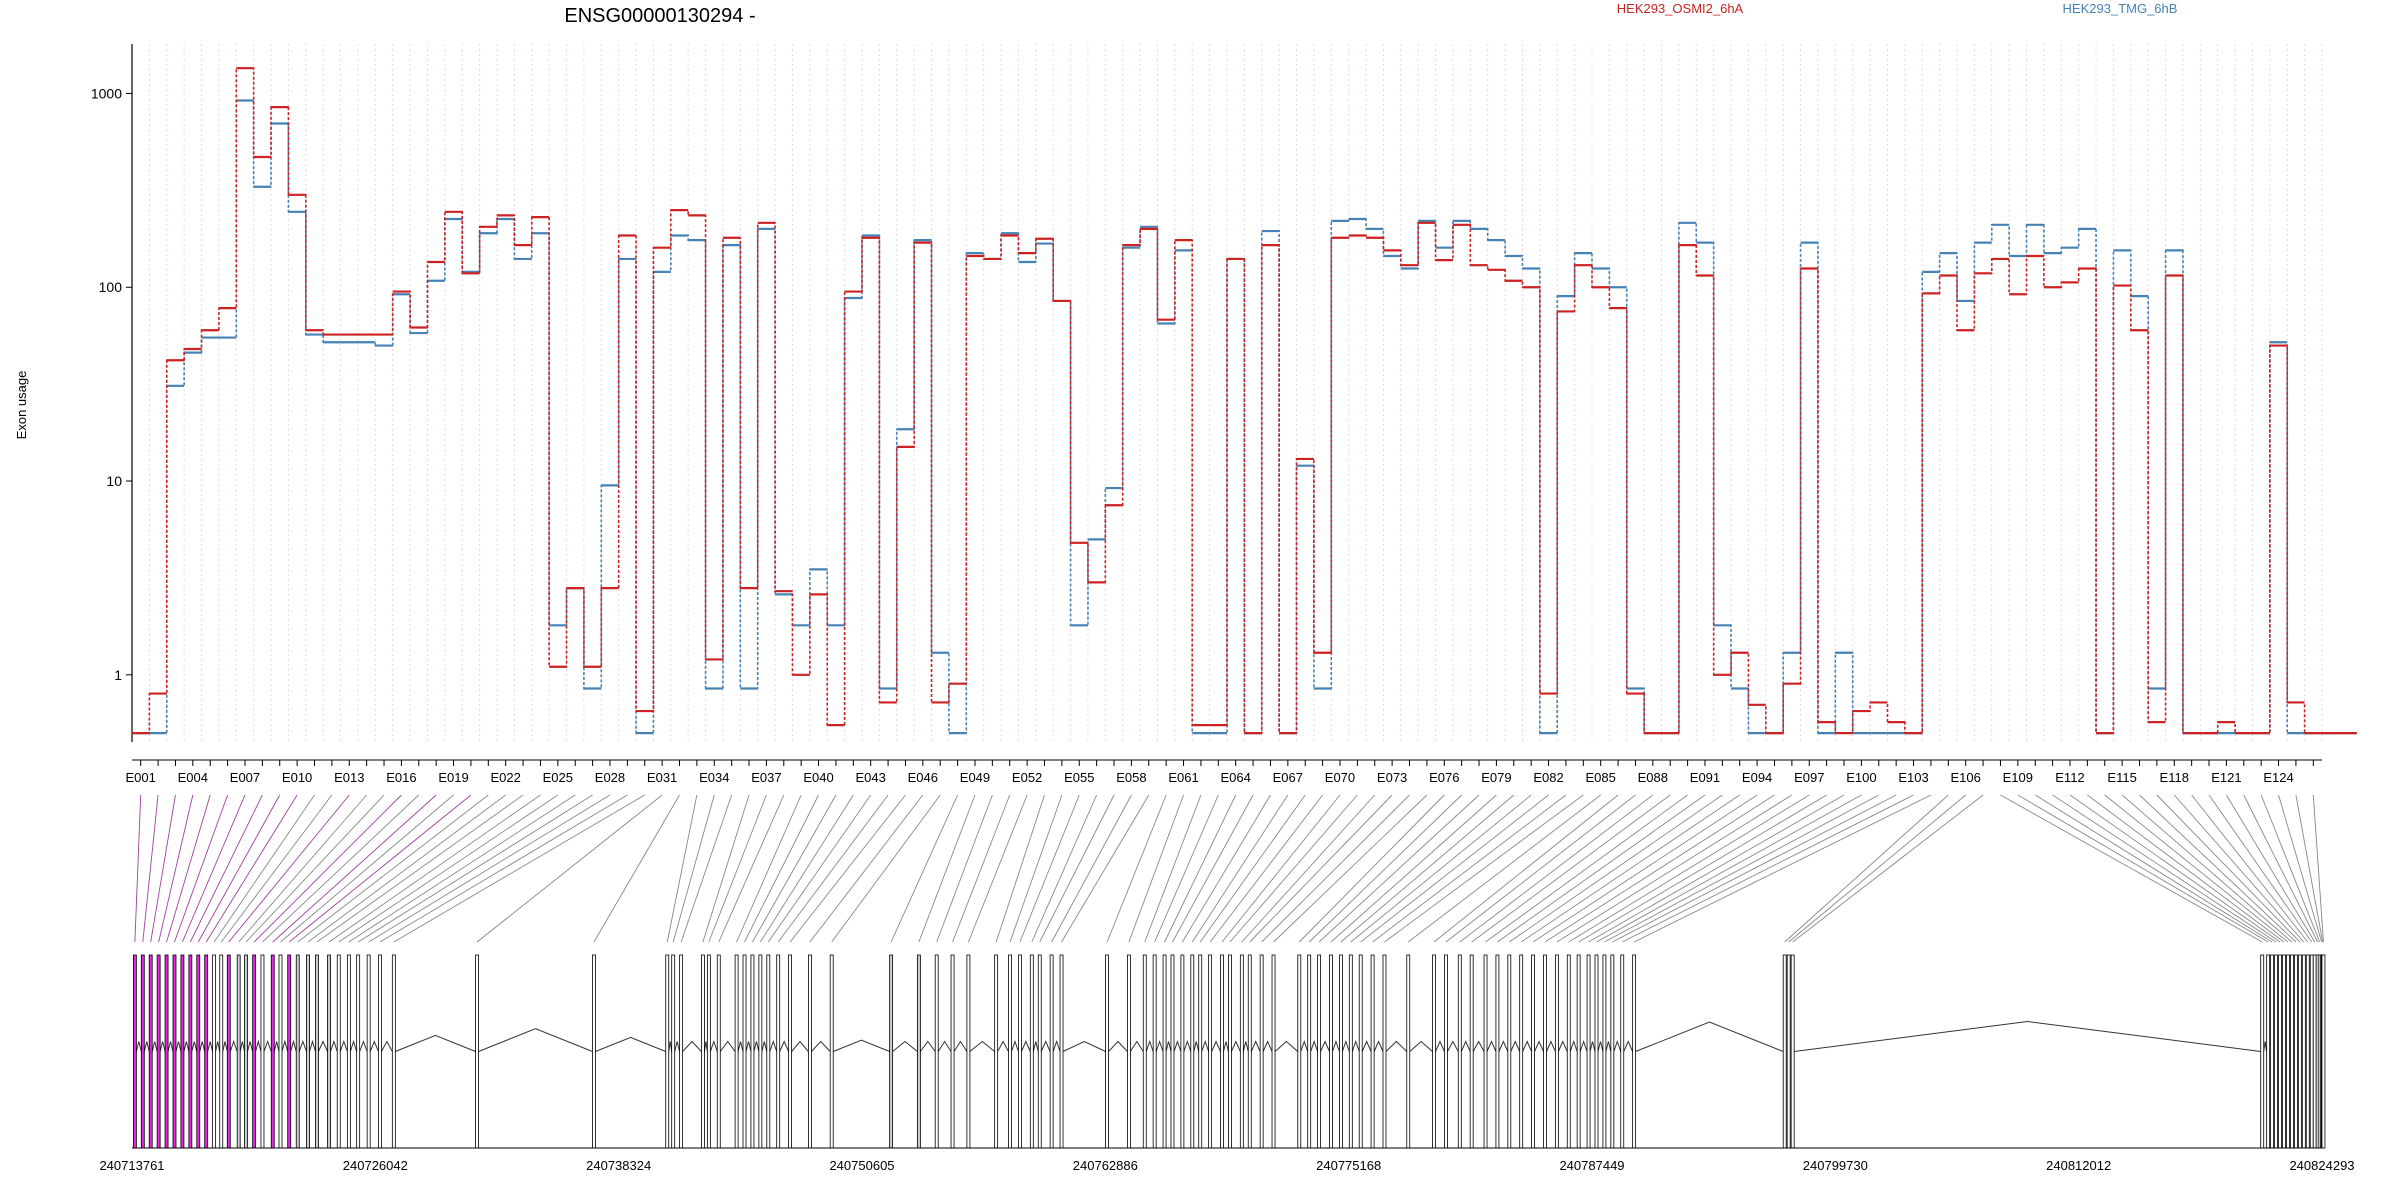 This screenshot has height=1200, width=2400. What do you see at coordinates (453, 777) in the screenshot?
I see `x-tick-label: E019` at bounding box center [453, 777].